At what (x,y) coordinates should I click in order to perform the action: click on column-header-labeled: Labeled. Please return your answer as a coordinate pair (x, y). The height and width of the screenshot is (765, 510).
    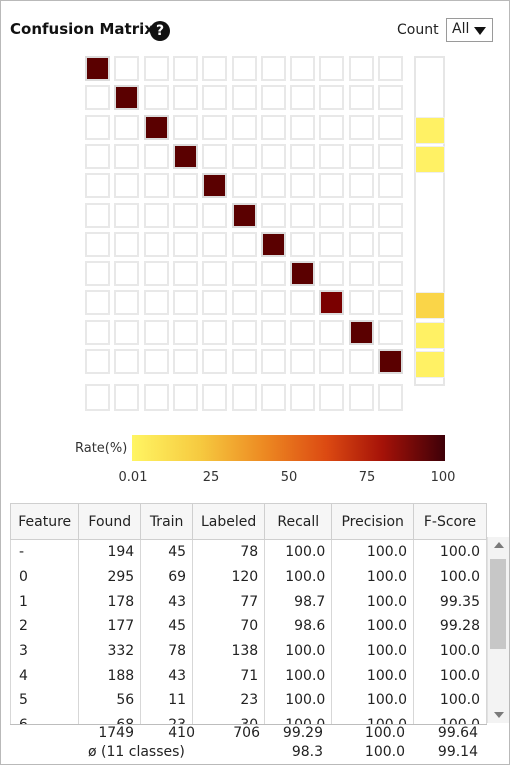
    Looking at the image, I should click on (229, 521).